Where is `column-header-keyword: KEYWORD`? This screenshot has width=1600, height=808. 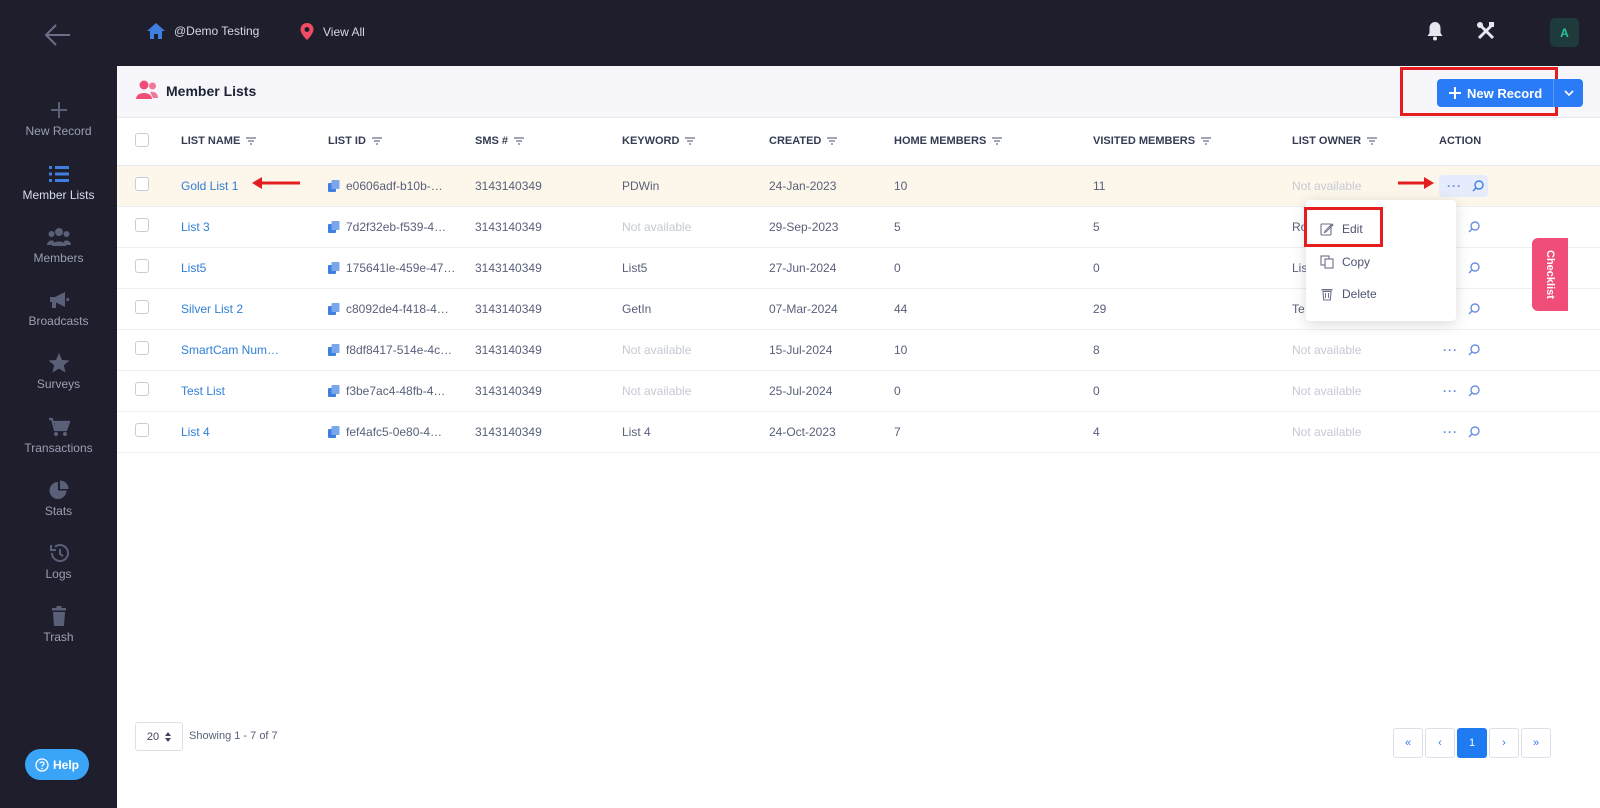
column-header-keyword: KEYWORD is located at coordinates (695, 142).